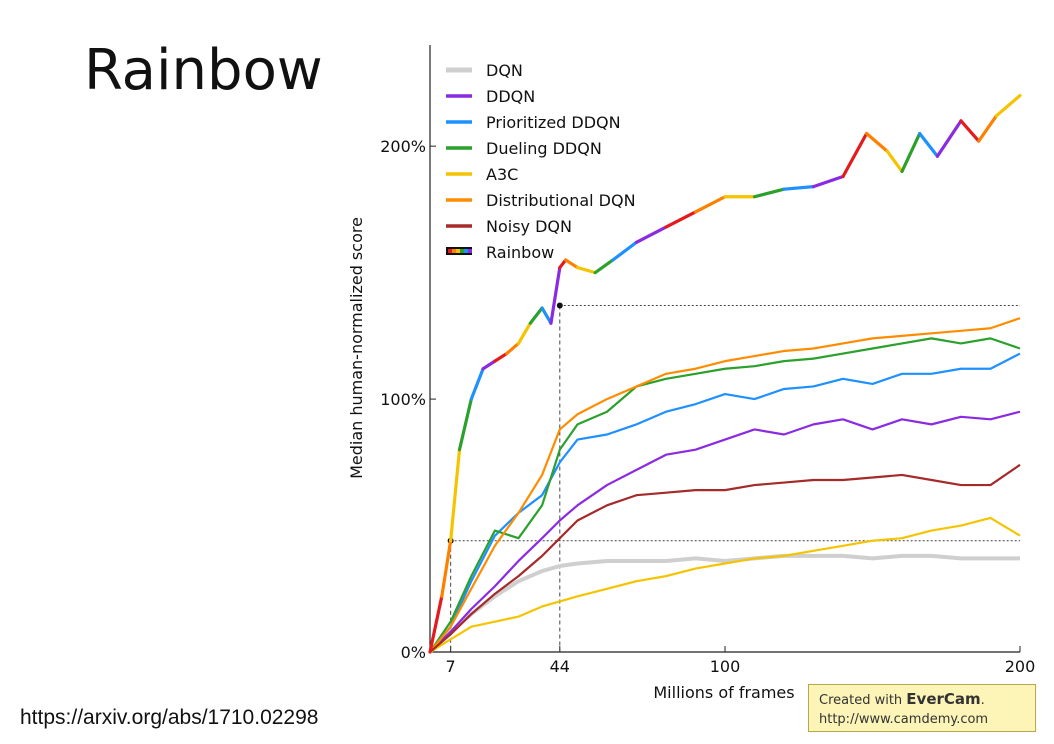 Image resolution: width=1054 pixels, height=744 pixels. I want to click on legend-label-prioritized-ddqn: Prioritized DDQN, so click(553, 122).